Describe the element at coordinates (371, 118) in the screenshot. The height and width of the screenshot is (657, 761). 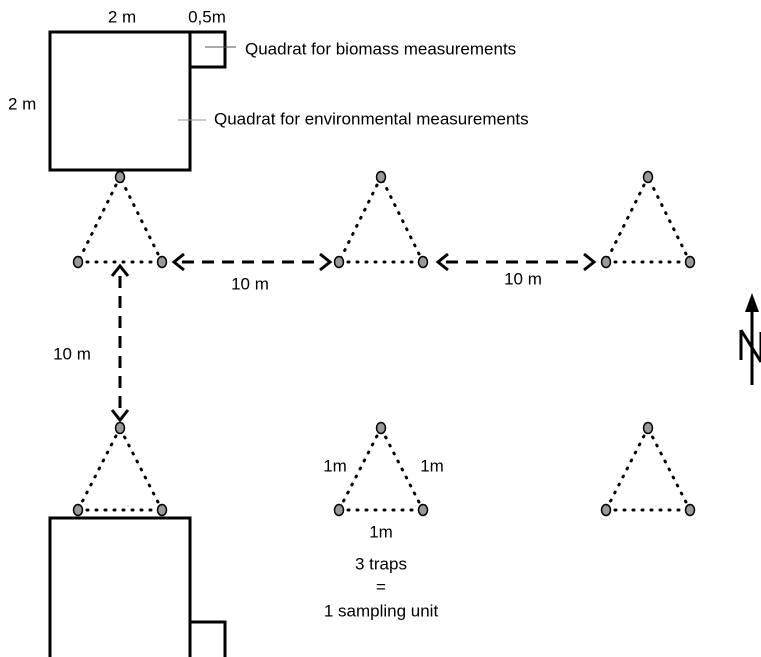
I see `annotation: Quadrat for environmental measurements` at that location.